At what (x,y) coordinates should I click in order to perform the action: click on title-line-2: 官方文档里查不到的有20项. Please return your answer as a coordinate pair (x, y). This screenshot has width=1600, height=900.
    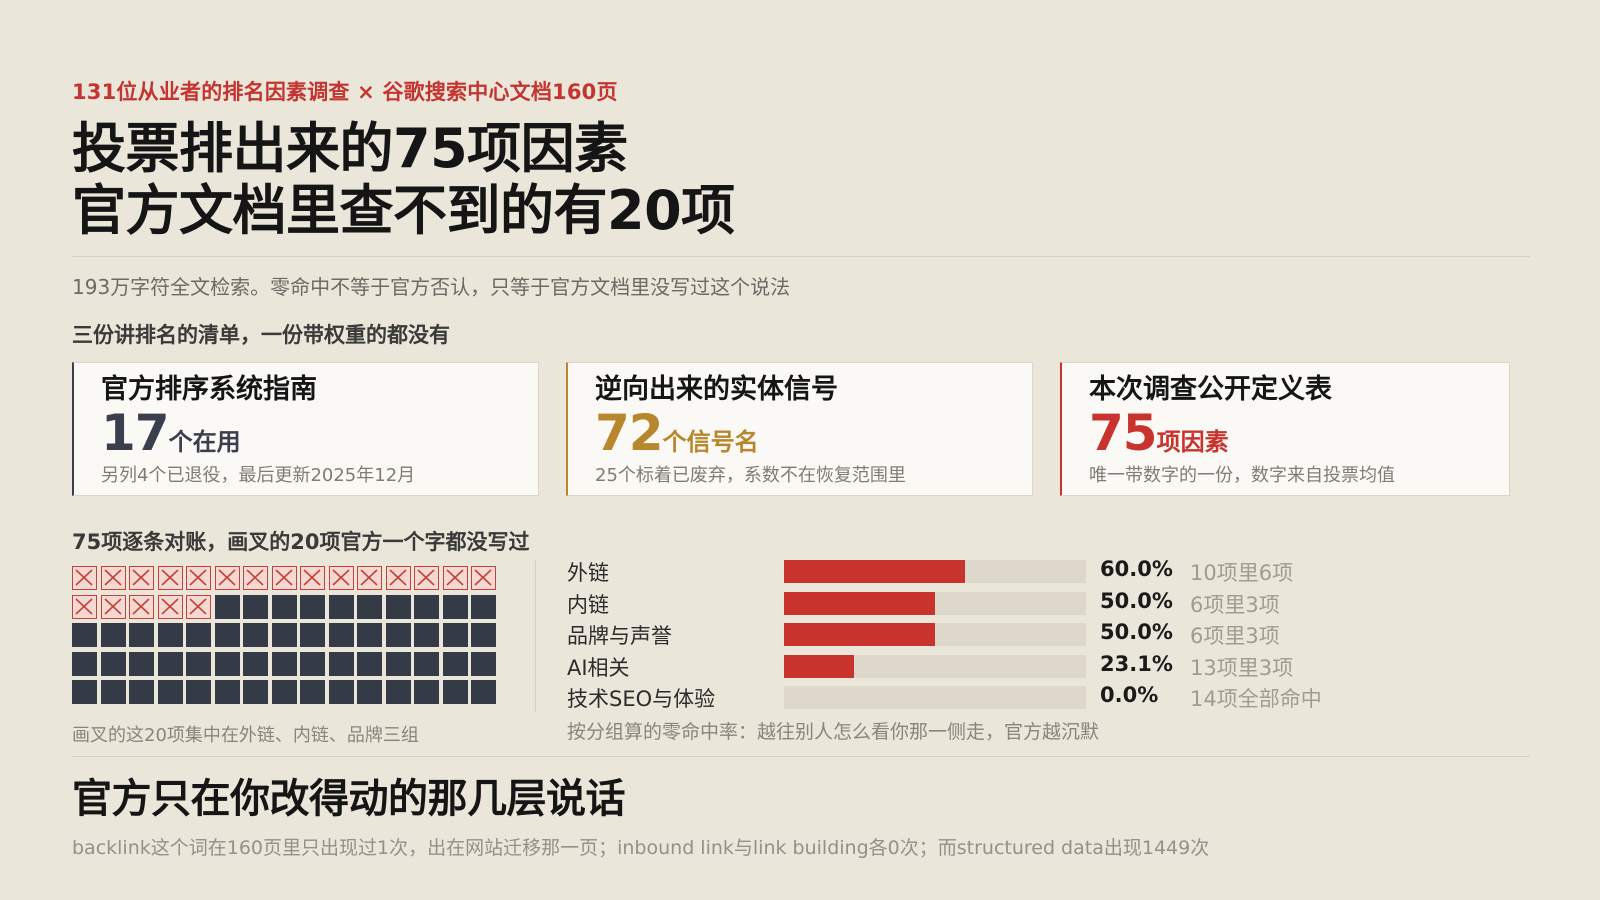
    Looking at the image, I should click on (403, 210).